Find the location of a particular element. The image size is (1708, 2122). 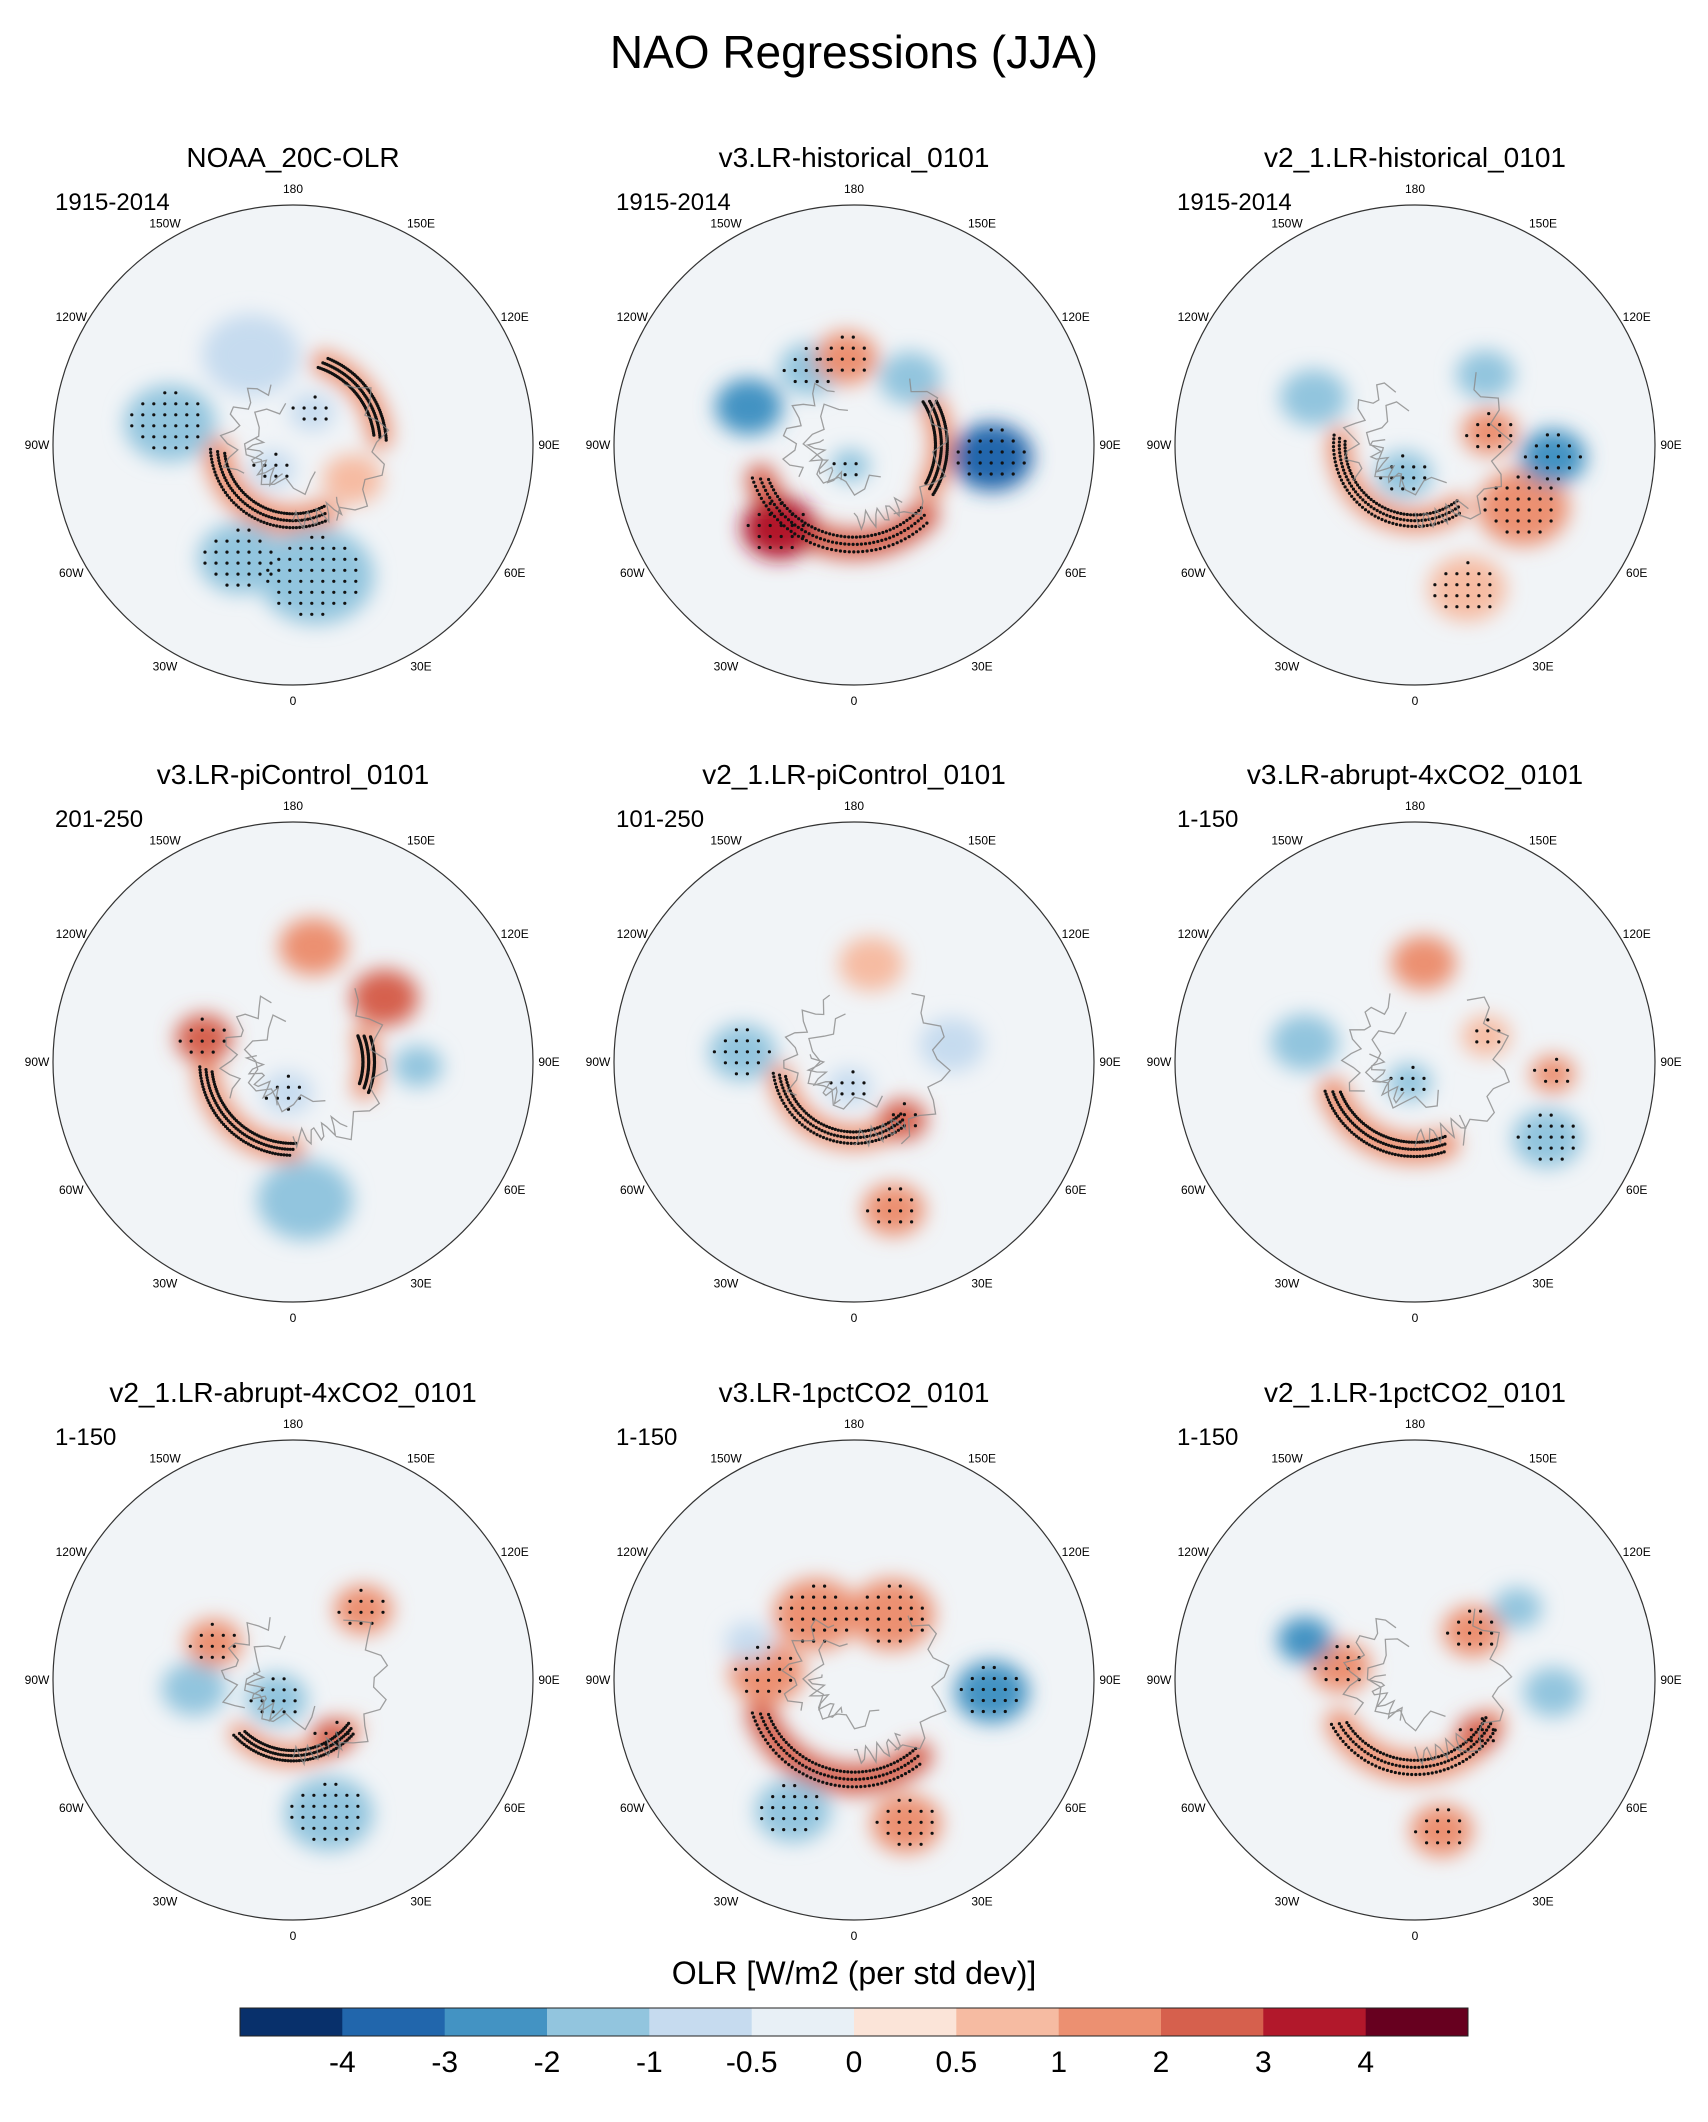

panel-title: v2_1.LR-piControl_0101 is located at coordinates (854, 774).